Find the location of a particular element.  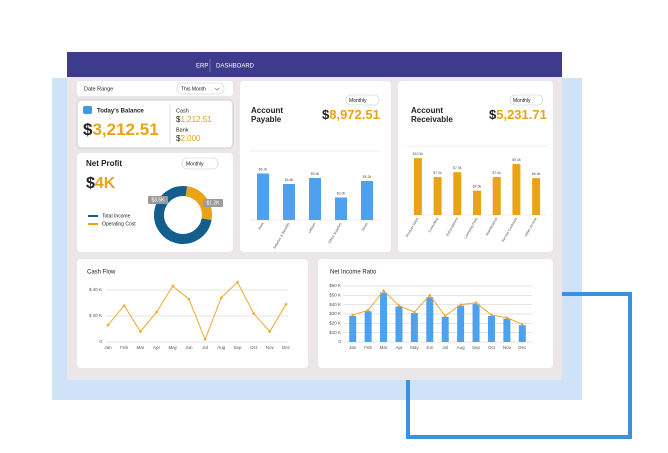

x-tick-label: Apr is located at coordinates (157, 347).